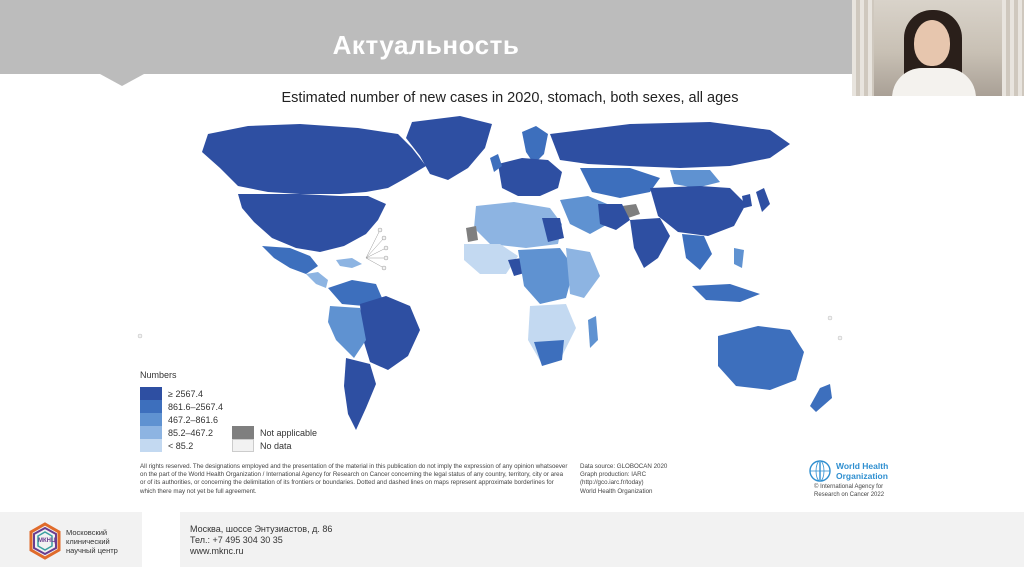  What do you see at coordinates (932, 43) in the screenshot?
I see `presenter-face` at bounding box center [932, 43].